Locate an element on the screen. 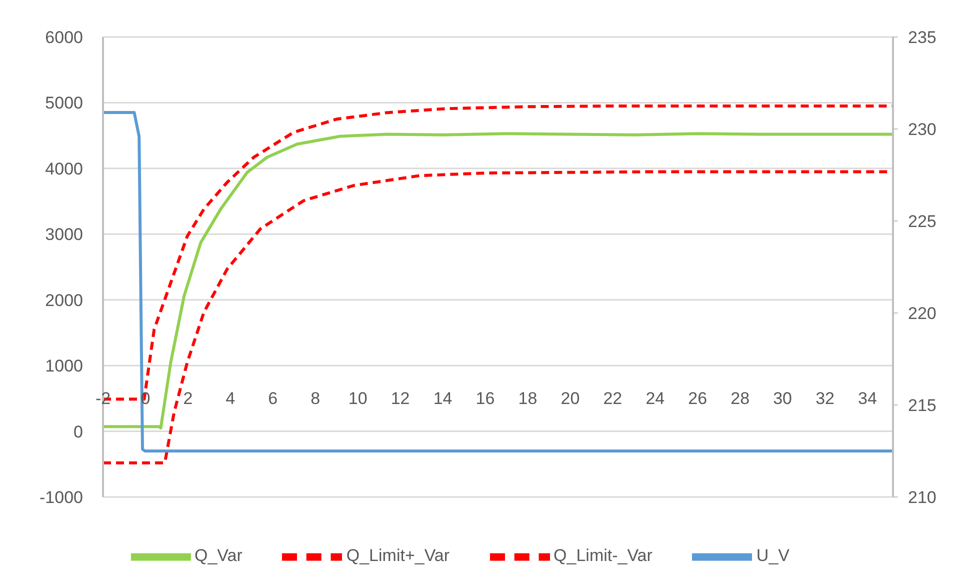 Image resolution: width=960 pixels, height=585 pixels. y2-tick-label: 225 is located at coordinates (922, 222).